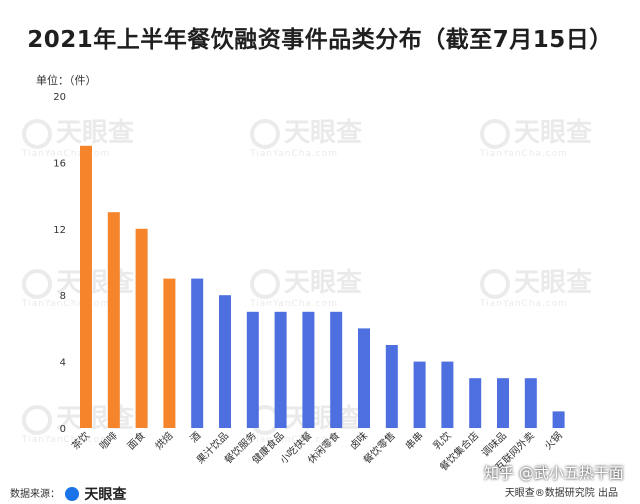 The height and width of the screenshot is (504, 640). Describe the element at coordinates (163, 440) in the screenshot. I see `x-tick-label: 烘焙` at that location.